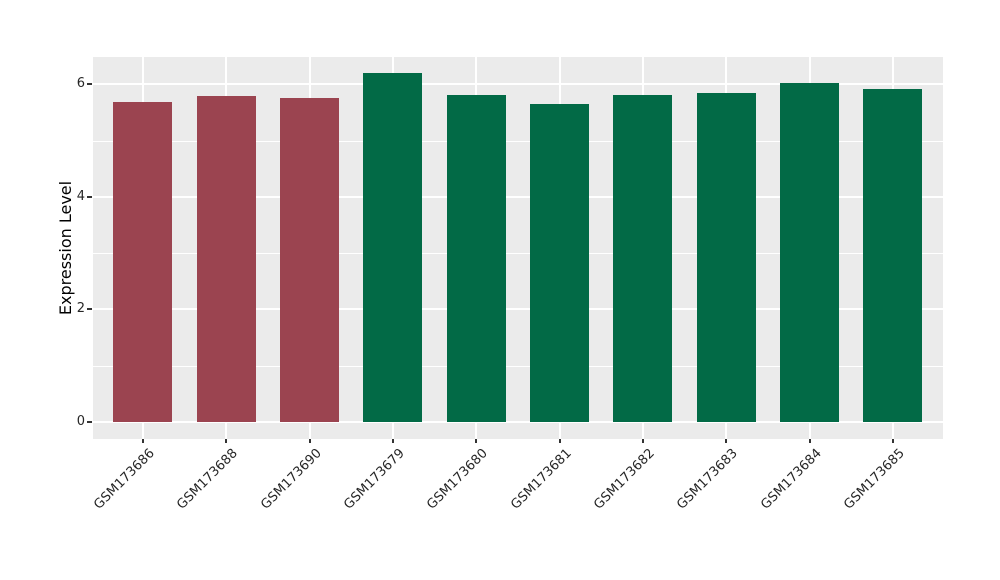 Image resolution: width=1000 pixels, height=580 pixels. I want to click on bar-GSM173681, so click(559, 263).